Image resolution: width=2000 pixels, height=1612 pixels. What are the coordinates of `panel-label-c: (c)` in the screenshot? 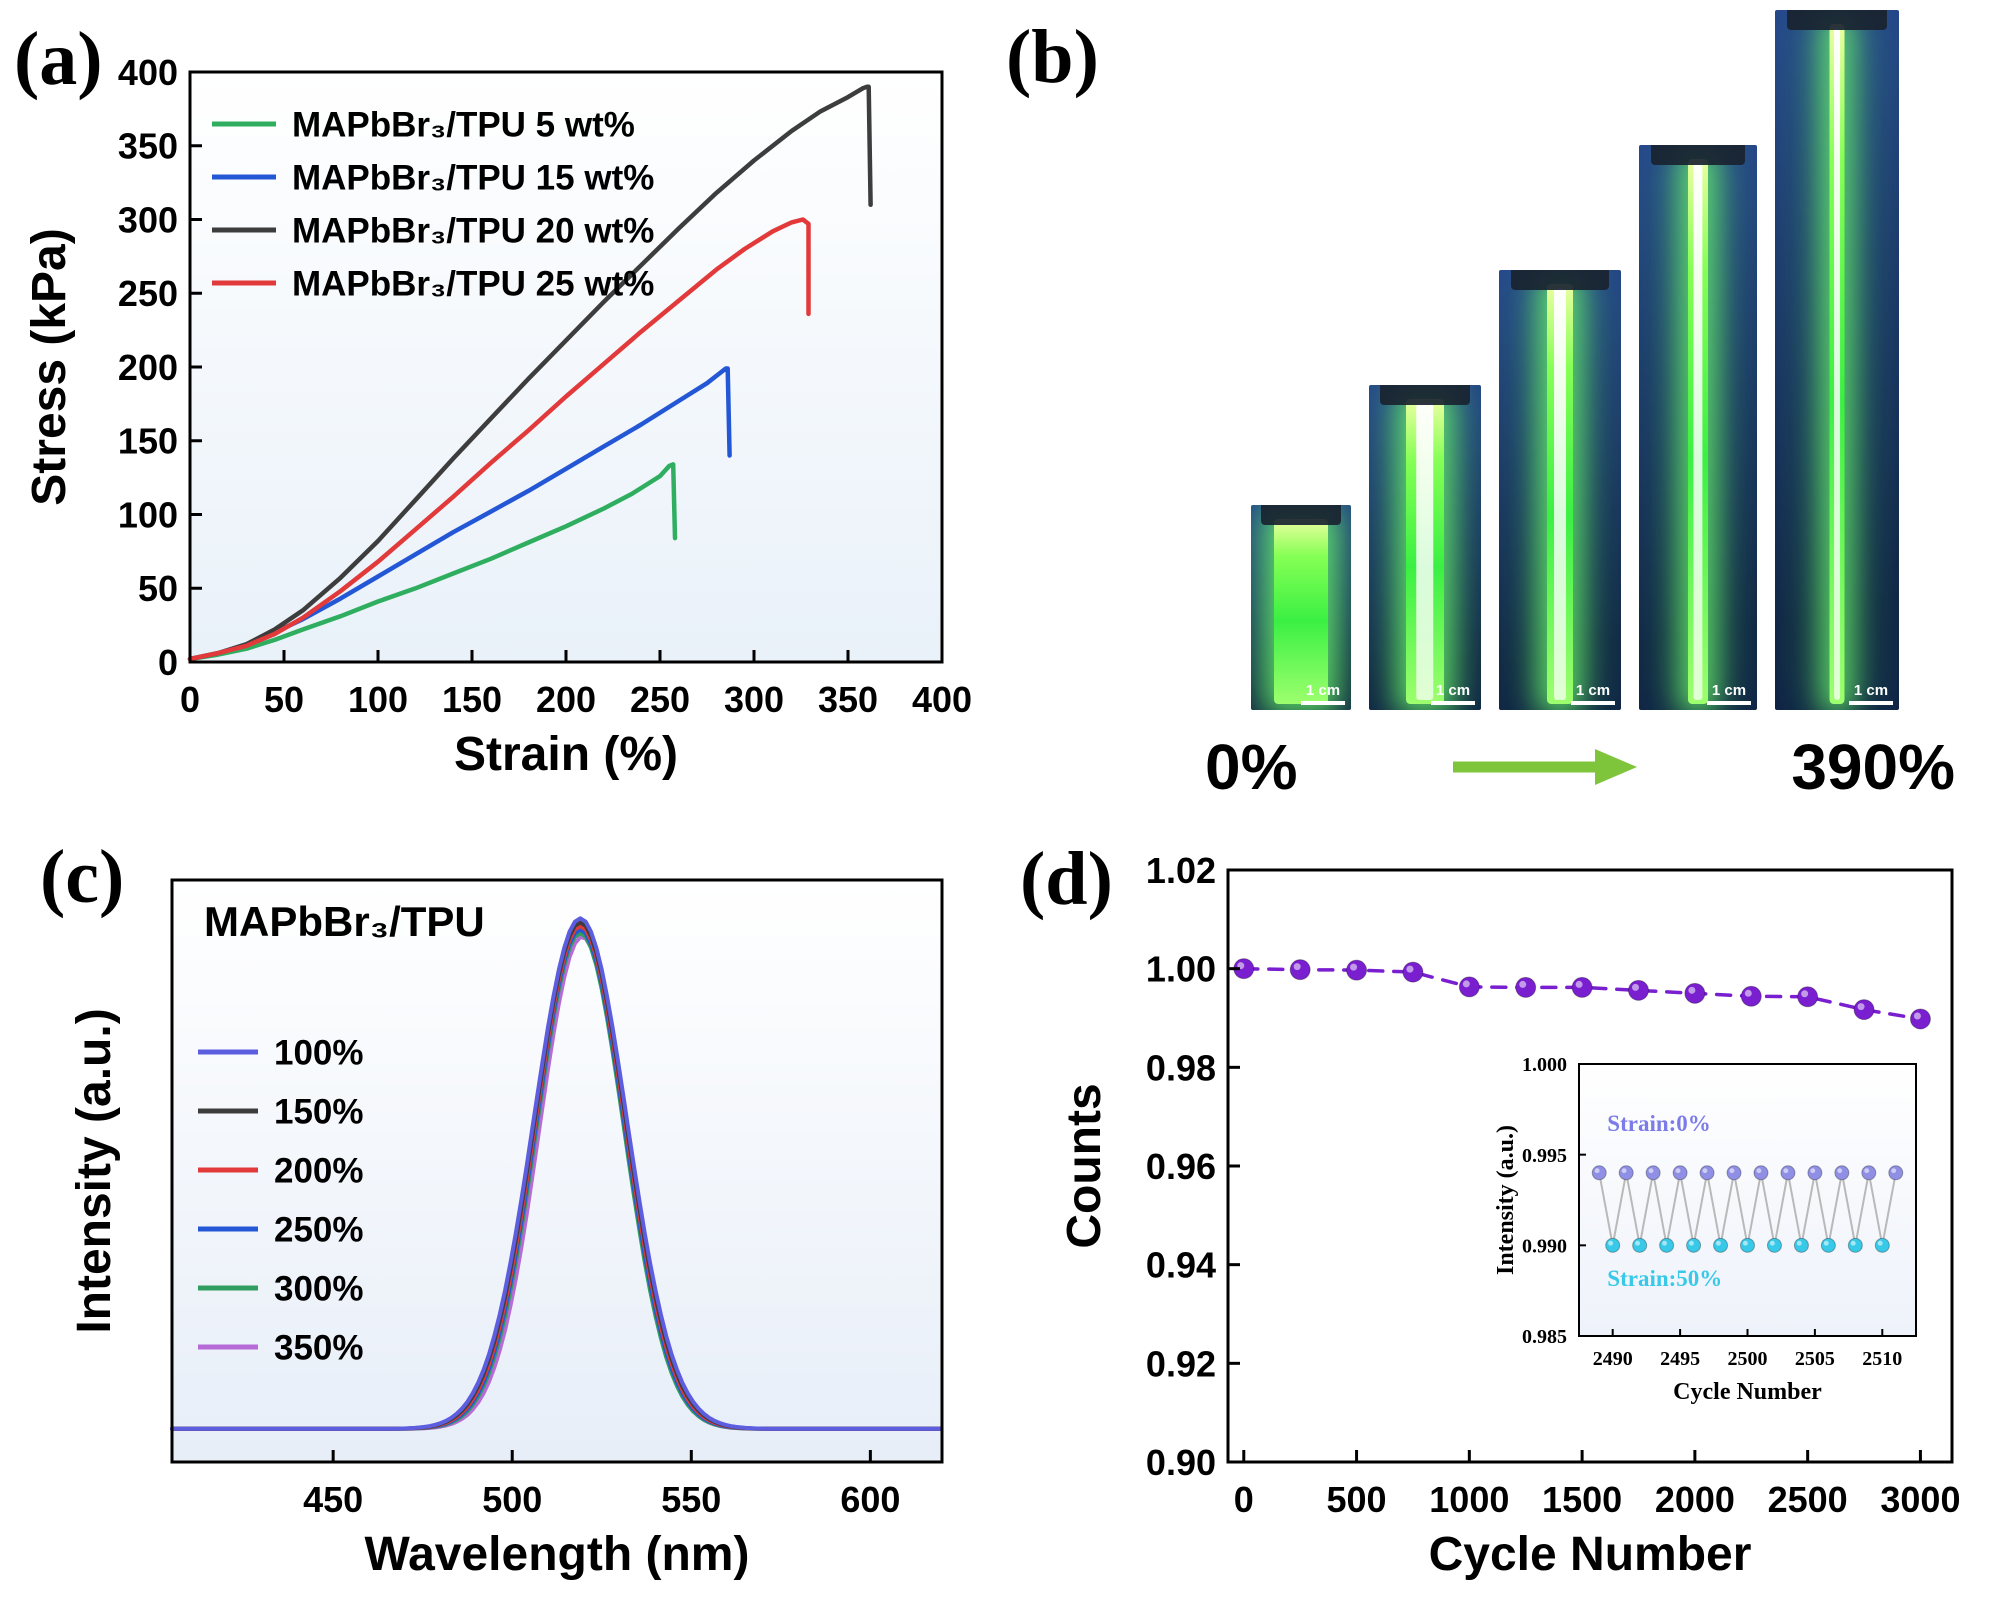 It's located at (82, 877).